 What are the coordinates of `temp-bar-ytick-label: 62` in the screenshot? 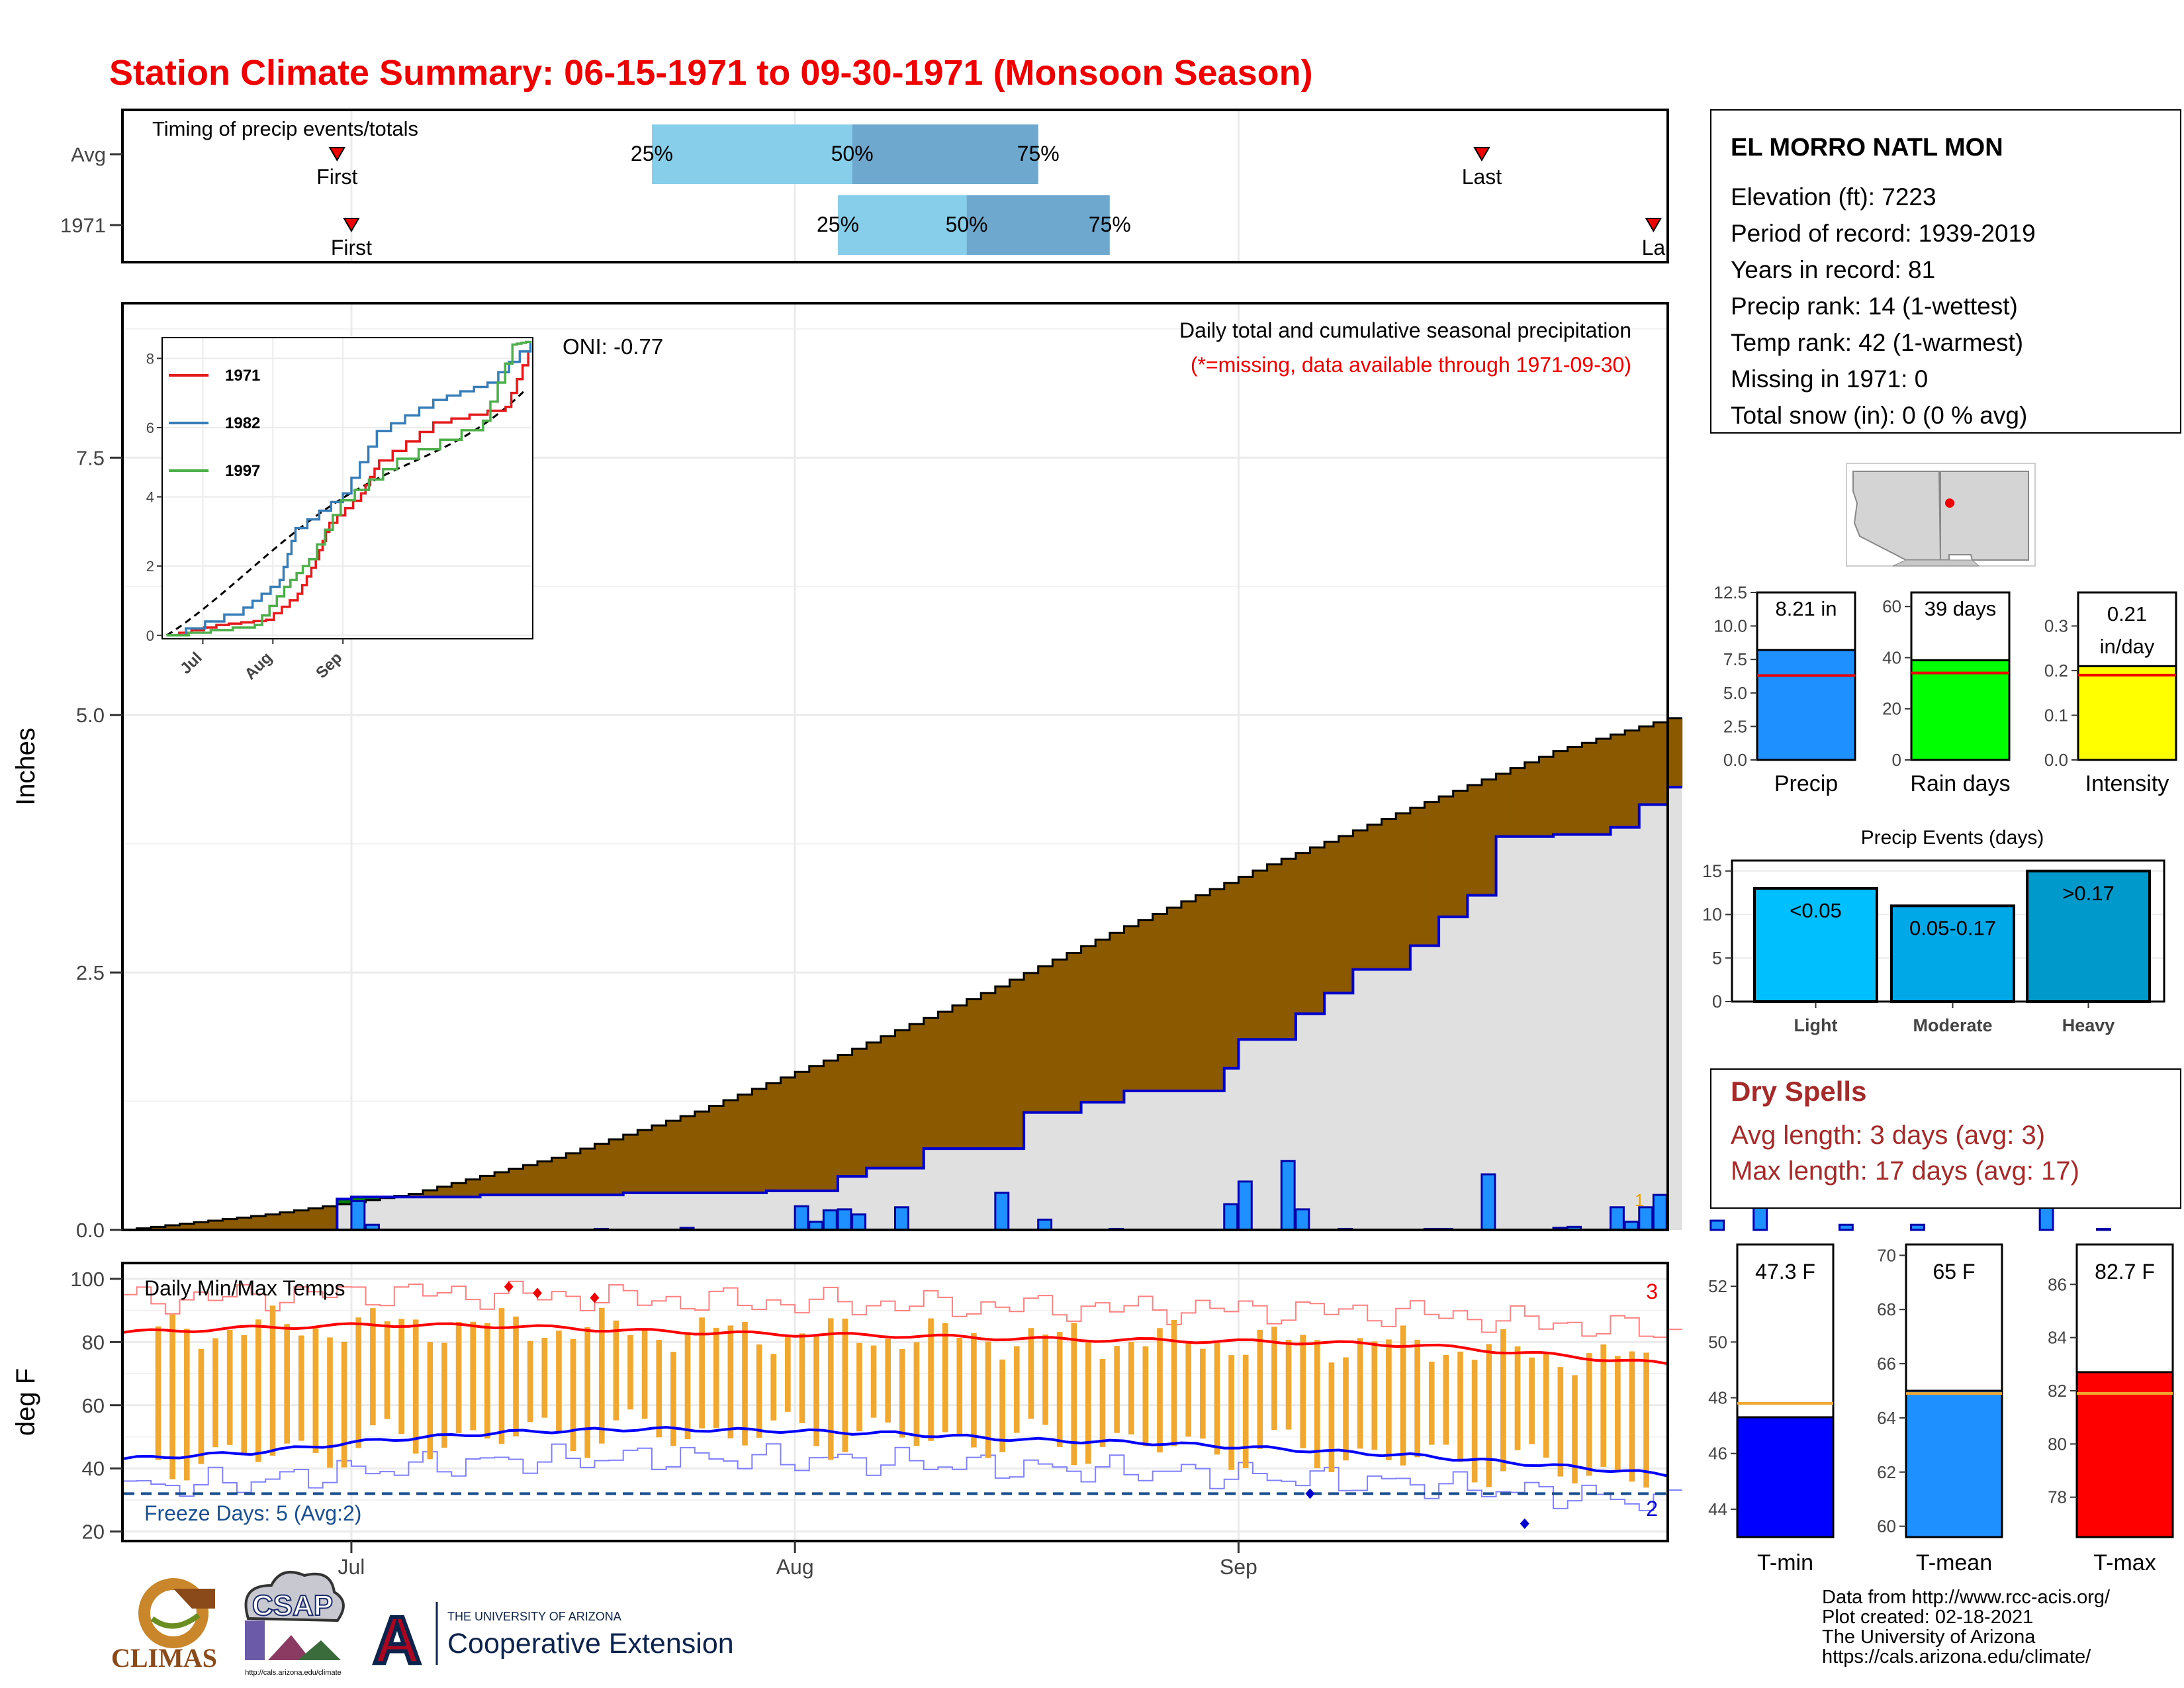 It's located at (1886, 1472).